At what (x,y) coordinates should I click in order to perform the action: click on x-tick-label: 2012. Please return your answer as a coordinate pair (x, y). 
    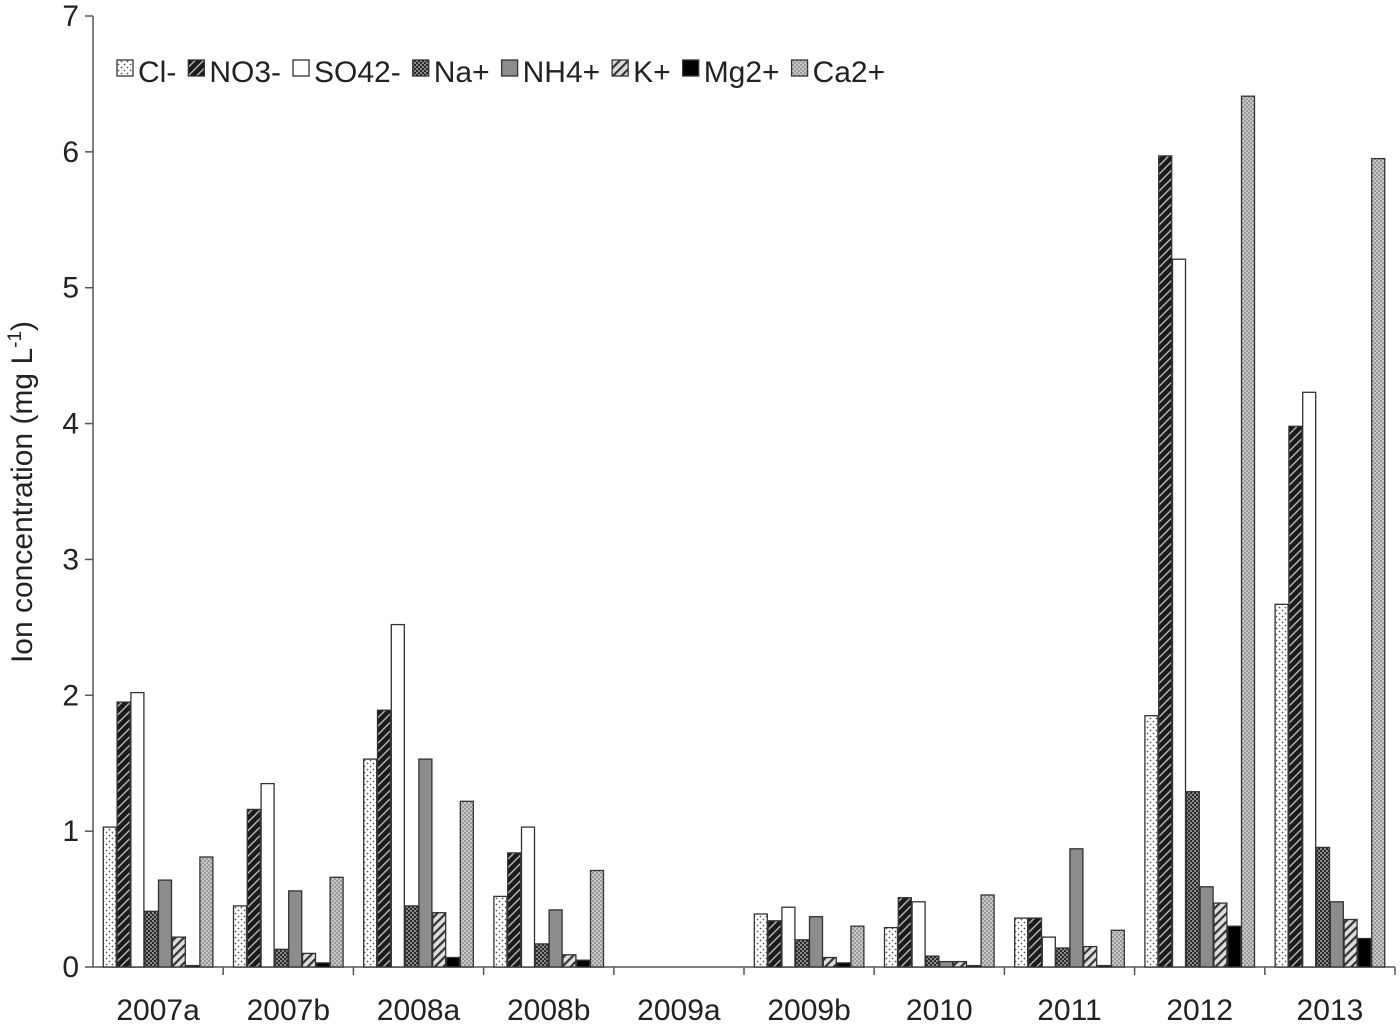
    Looking at the image, I should click on (1199, 1010).